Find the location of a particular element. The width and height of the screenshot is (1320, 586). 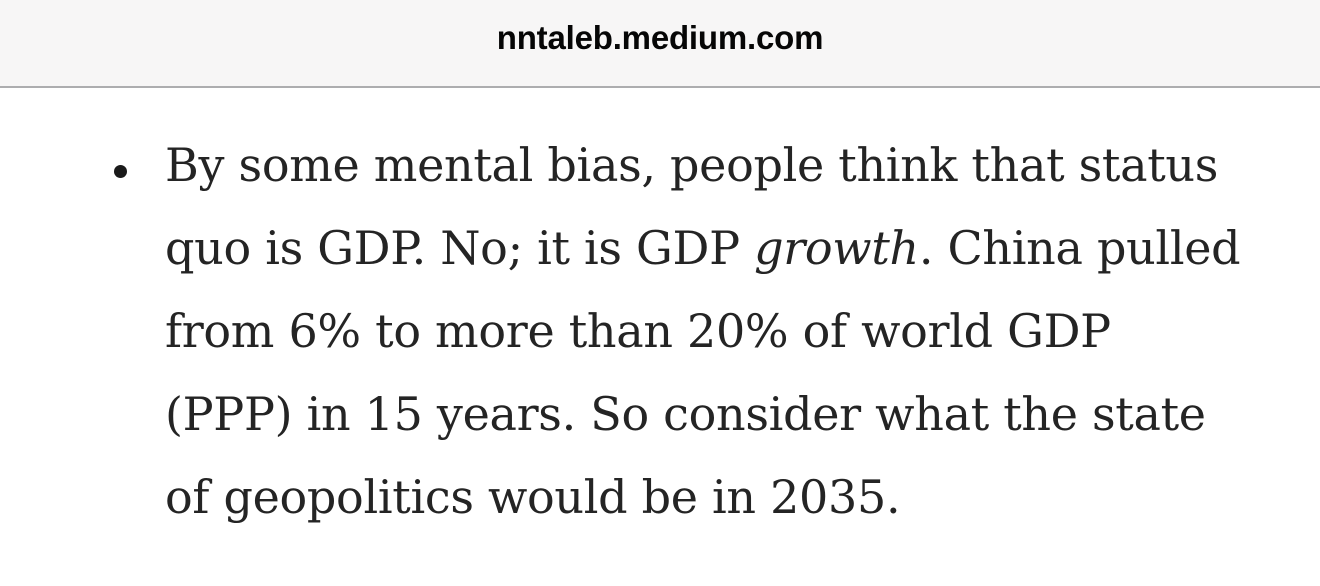

text-segment: of geopolitics would be in 2035. is located at coordinates (533, 497).